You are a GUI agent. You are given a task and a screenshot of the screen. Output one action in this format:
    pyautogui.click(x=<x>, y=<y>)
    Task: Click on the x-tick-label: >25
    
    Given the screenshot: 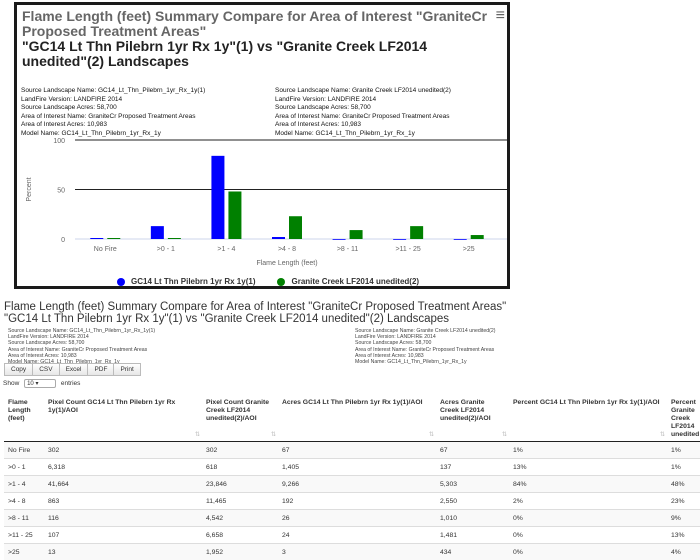 What is the action you would take?
    pyautogui.click(x=469, y=249)
    